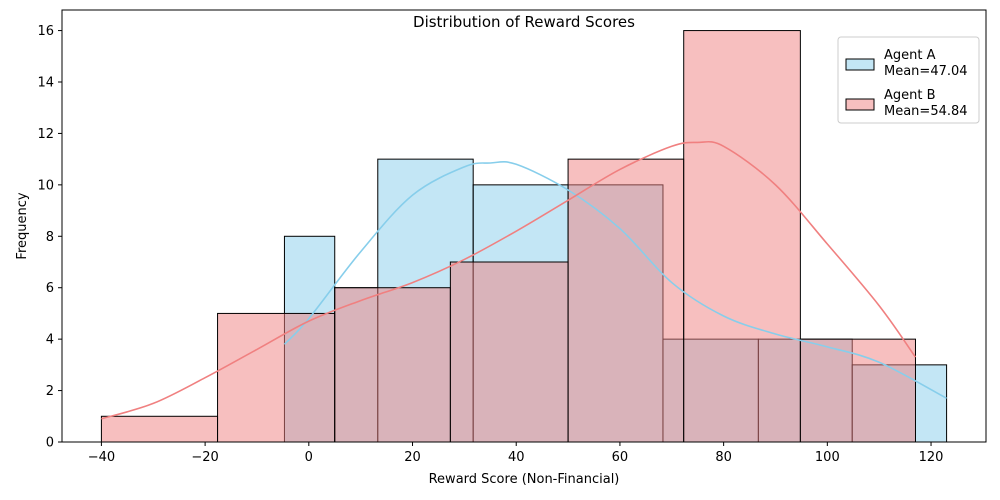  I want to click on x-tick-label: −40, so click(101, 457).